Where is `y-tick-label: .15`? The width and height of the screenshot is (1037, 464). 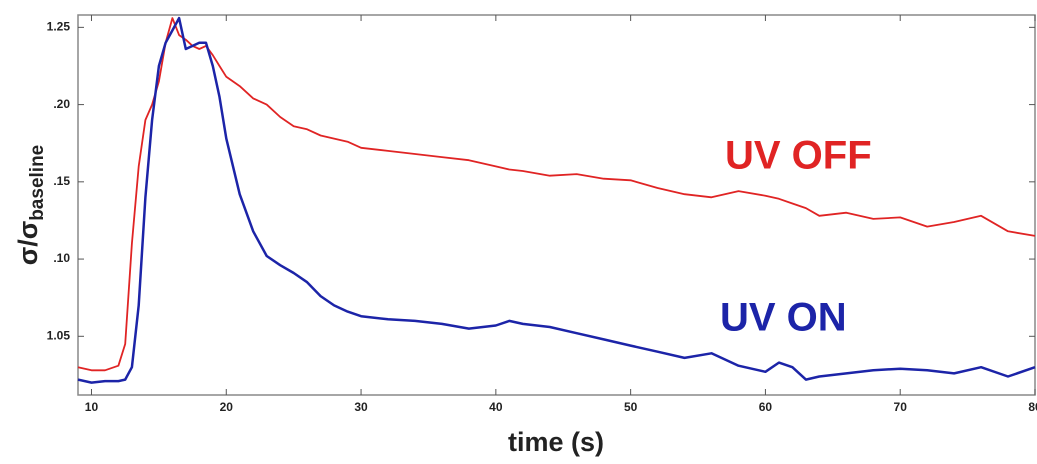
y-tick-label: .15 is located at coordinates (61, 181).